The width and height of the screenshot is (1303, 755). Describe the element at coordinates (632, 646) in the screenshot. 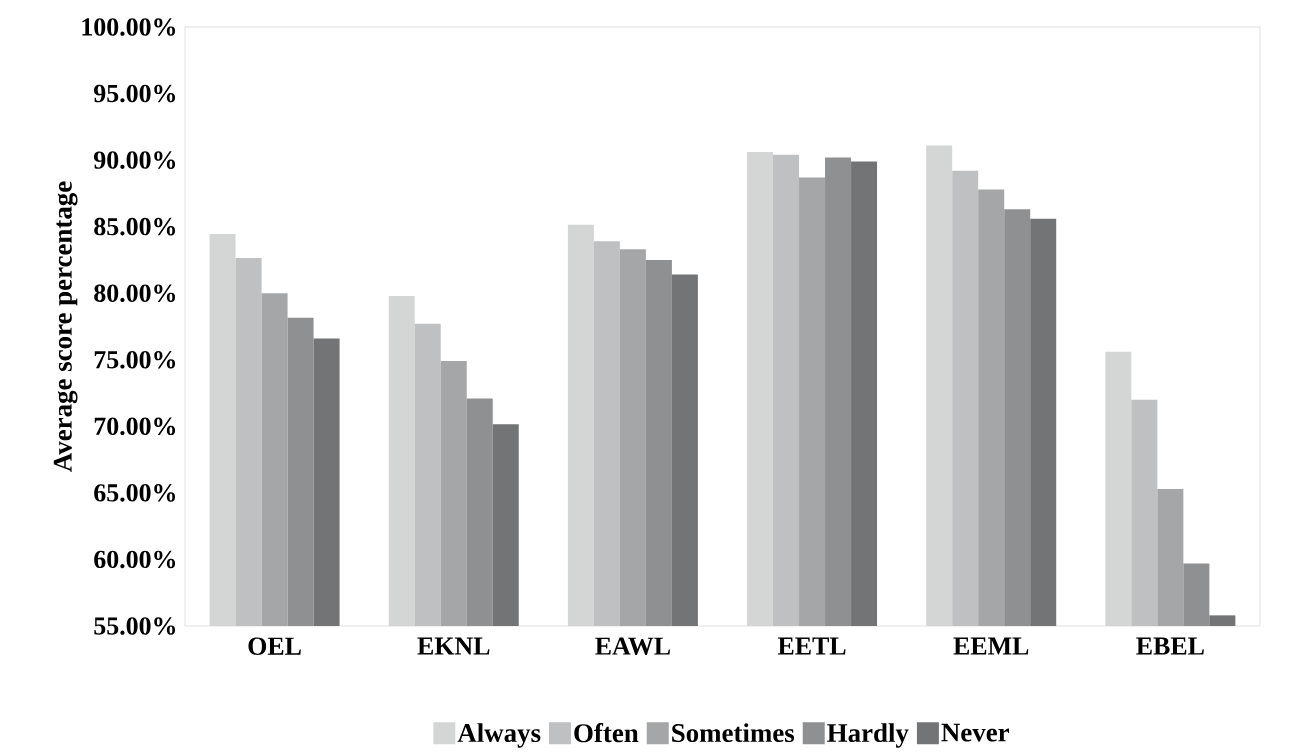

I see `x-tick-label: EAWL` at that location.